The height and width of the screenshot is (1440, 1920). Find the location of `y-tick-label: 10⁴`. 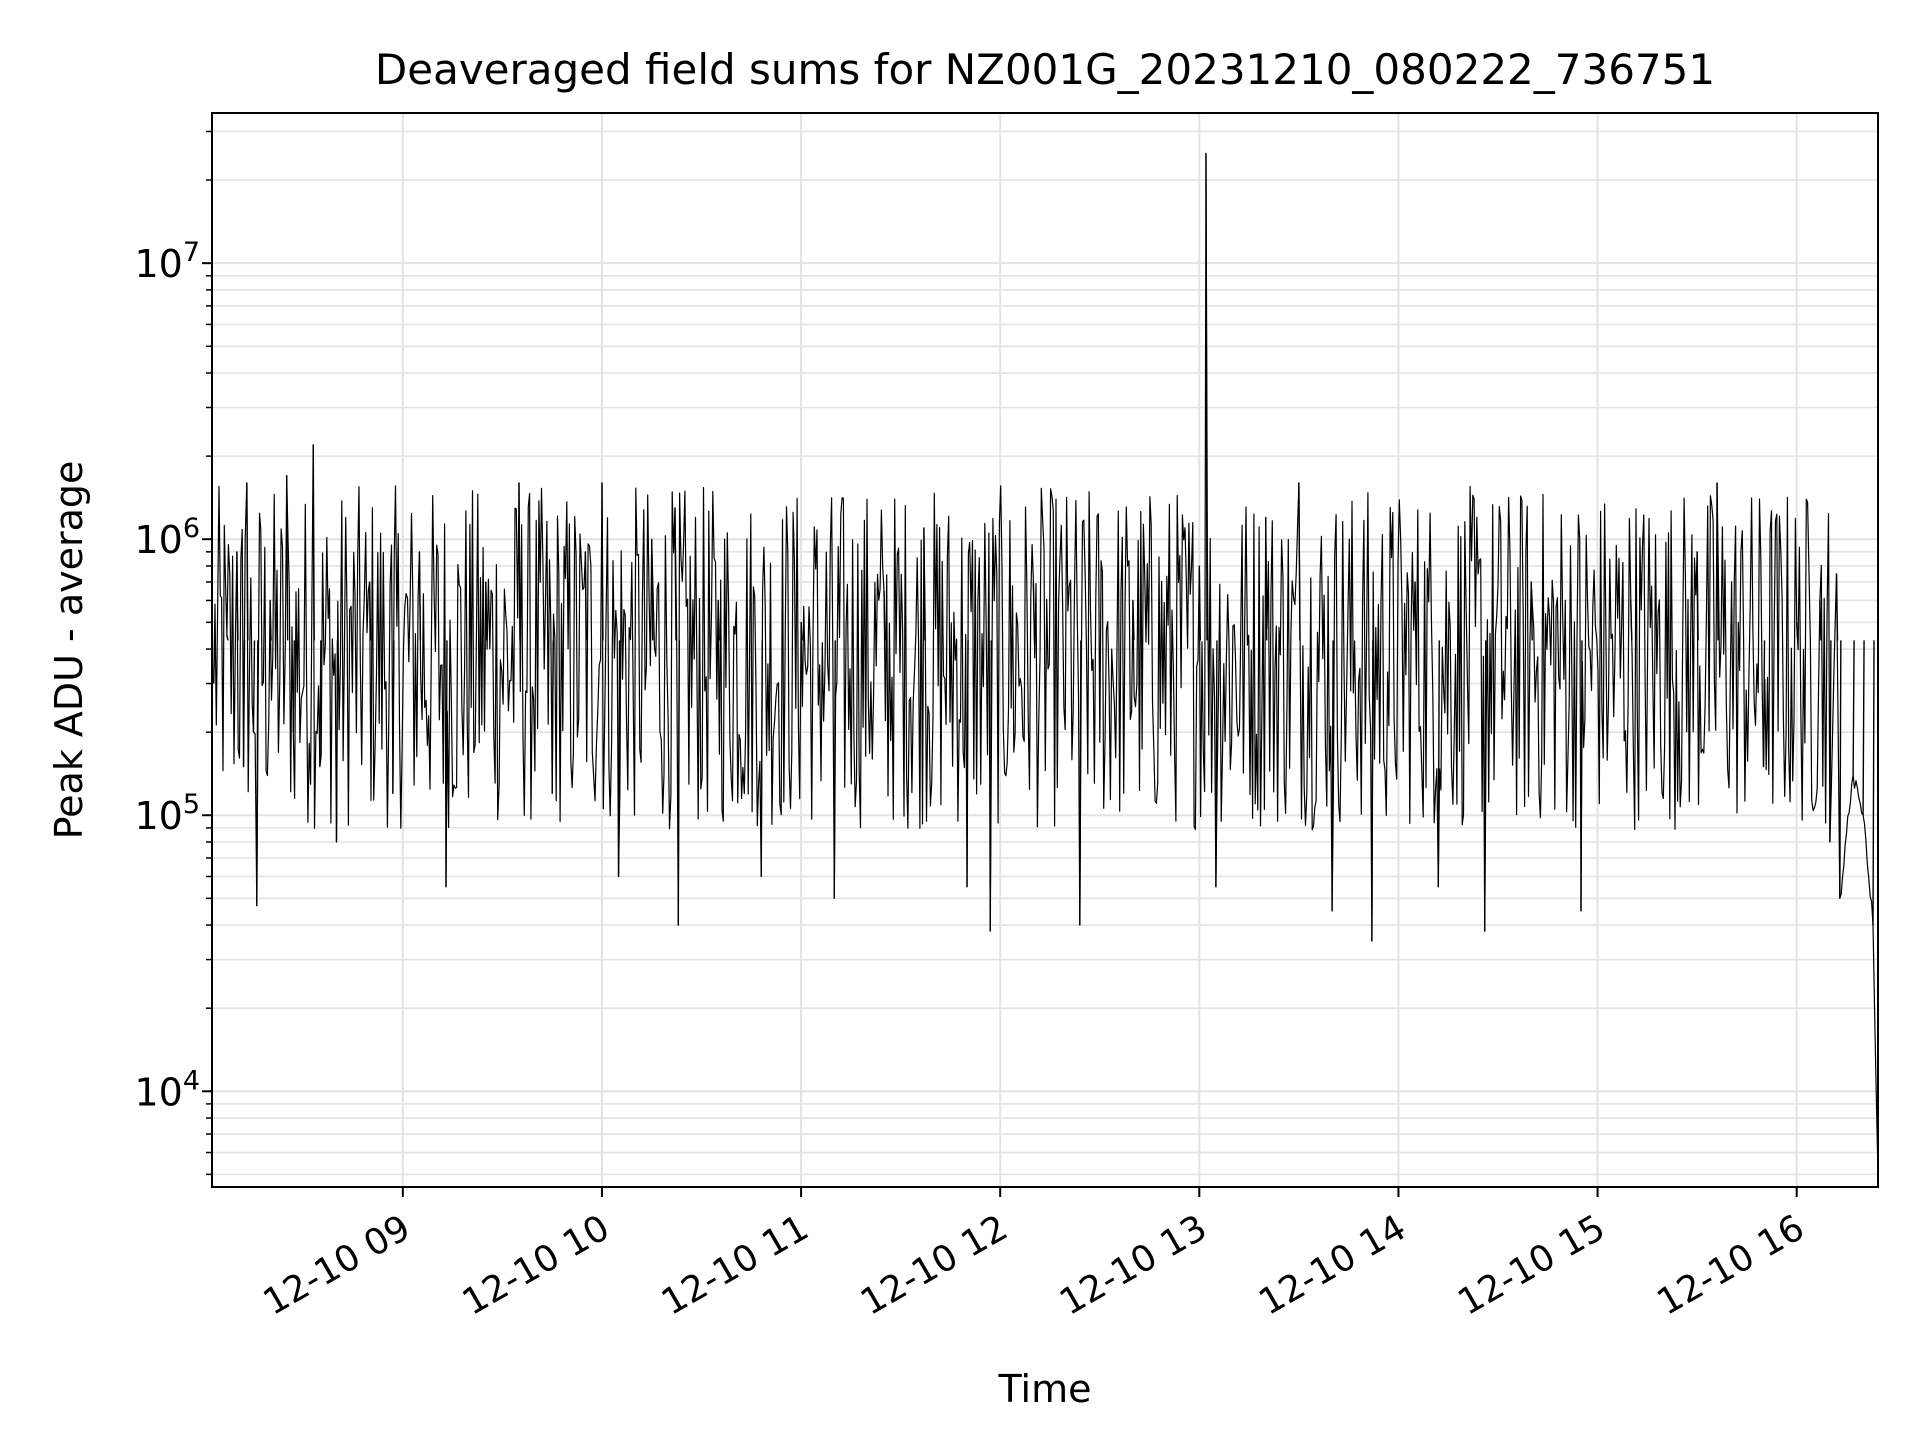

y-tick-label: 10⁴ is located at coordinates (167, 1089).